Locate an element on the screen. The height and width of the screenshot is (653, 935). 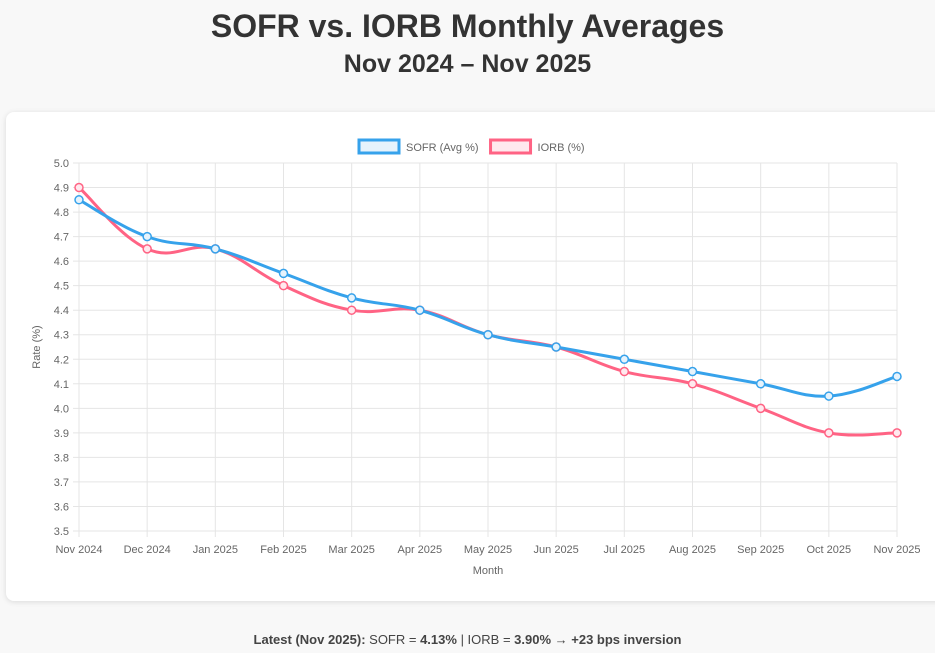
y-tick-label: 4.7 is located at coordinates (61, 238).